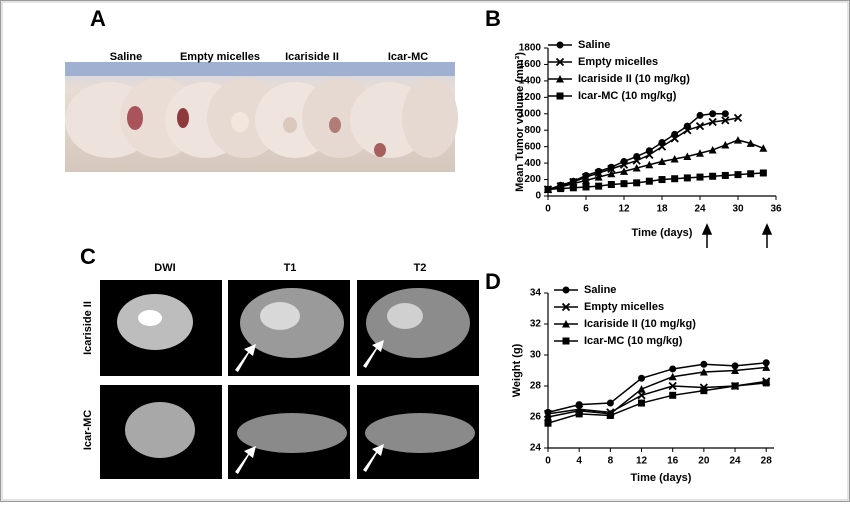 The height and width of the screenshot is (507, 850). What do you see at coordinates (640, 324) in the screenshot?
I see `legend-label: Icariside II (10 mg/kg)` at bounding box center [640, 324].